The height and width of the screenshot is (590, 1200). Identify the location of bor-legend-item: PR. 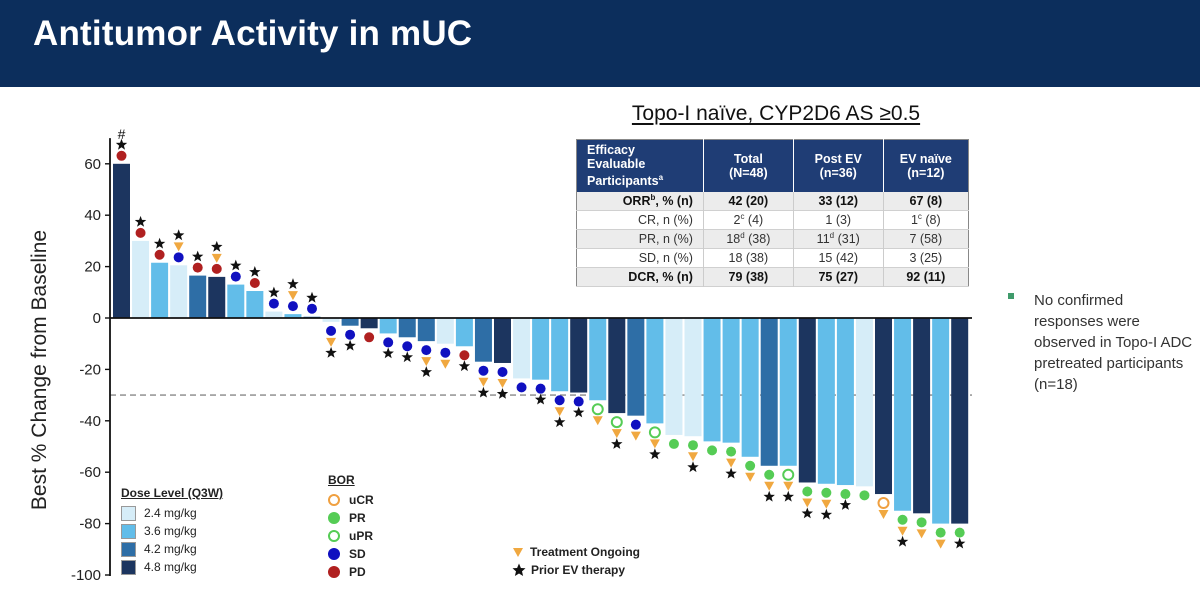
(351, 518).